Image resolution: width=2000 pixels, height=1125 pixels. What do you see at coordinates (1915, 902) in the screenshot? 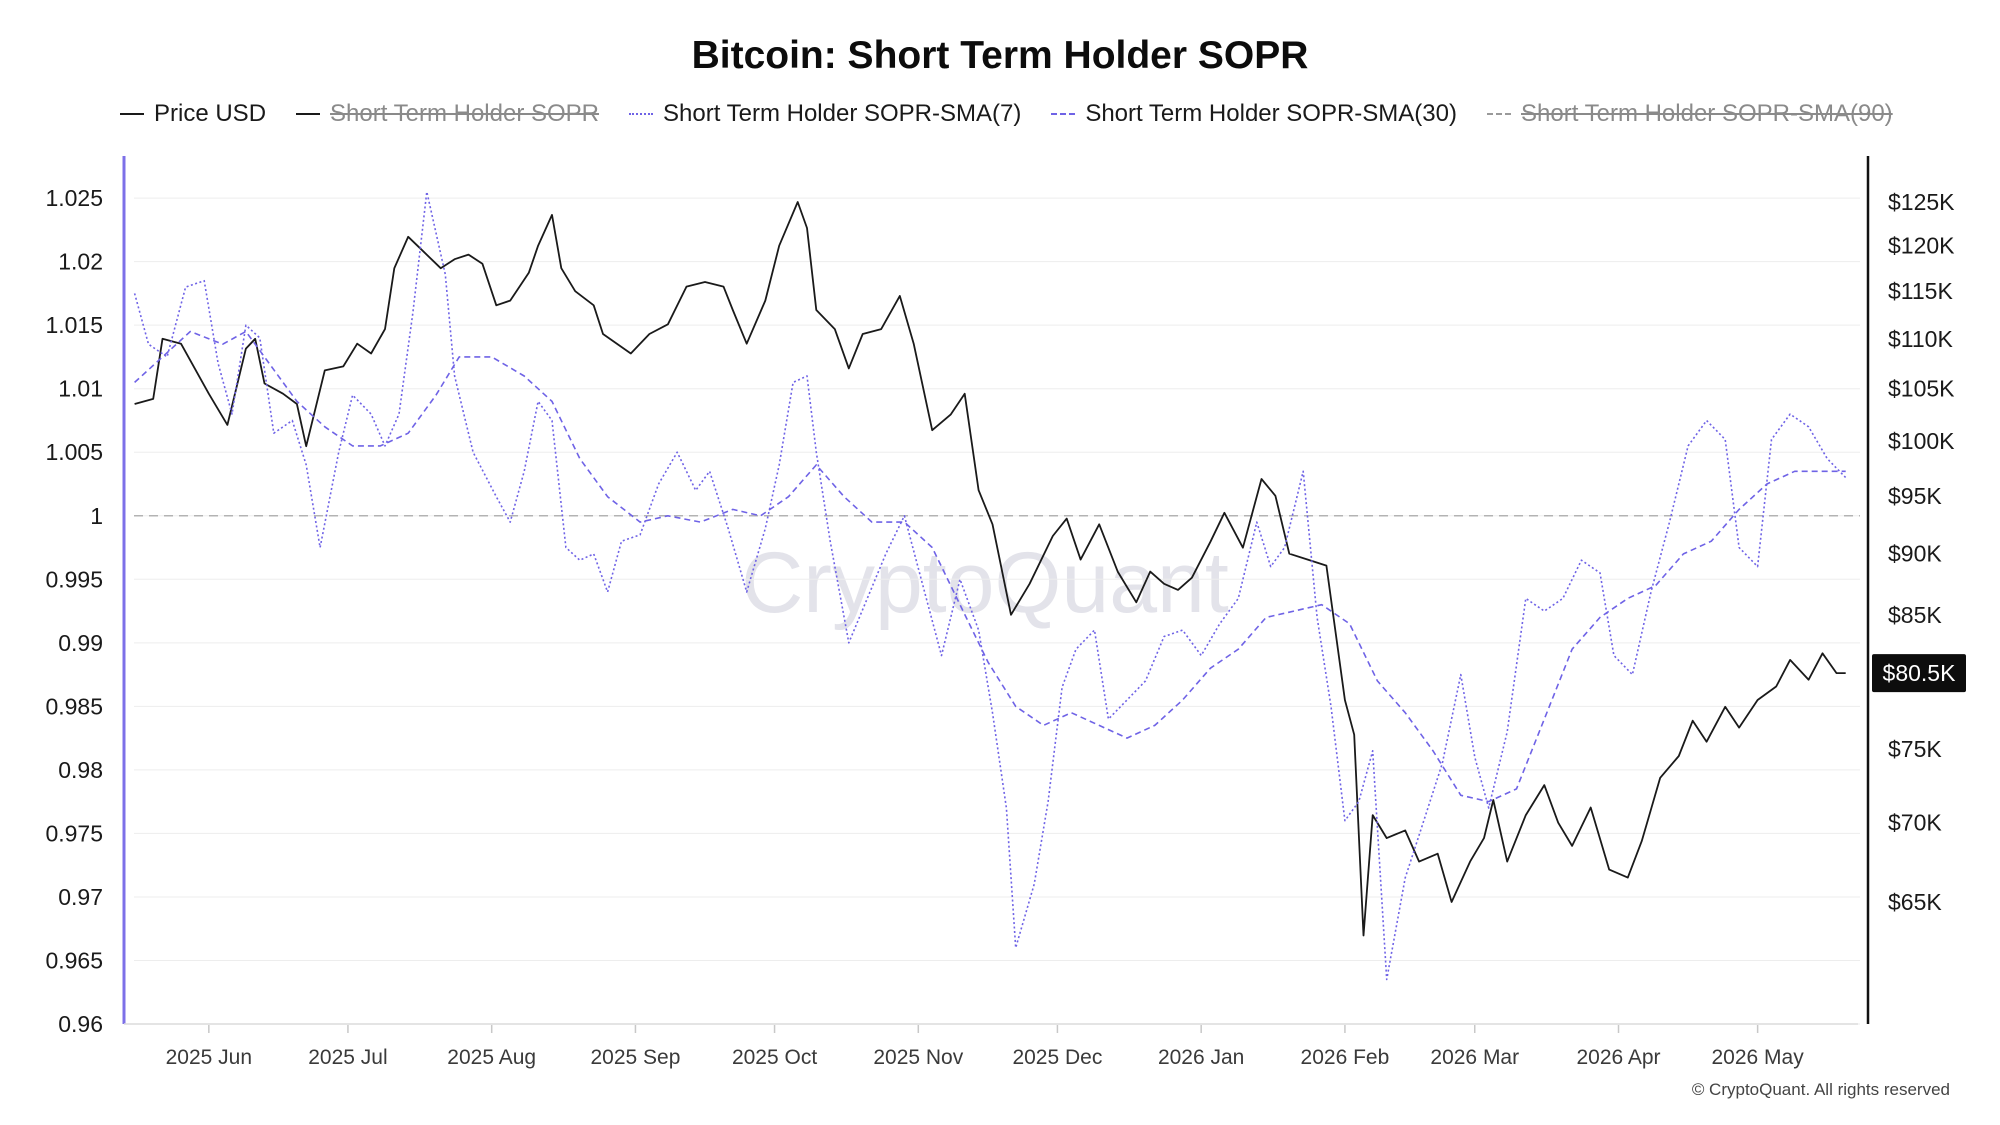
I see `y-right-tick-label: $65K` at bounding box center [1915, 902].